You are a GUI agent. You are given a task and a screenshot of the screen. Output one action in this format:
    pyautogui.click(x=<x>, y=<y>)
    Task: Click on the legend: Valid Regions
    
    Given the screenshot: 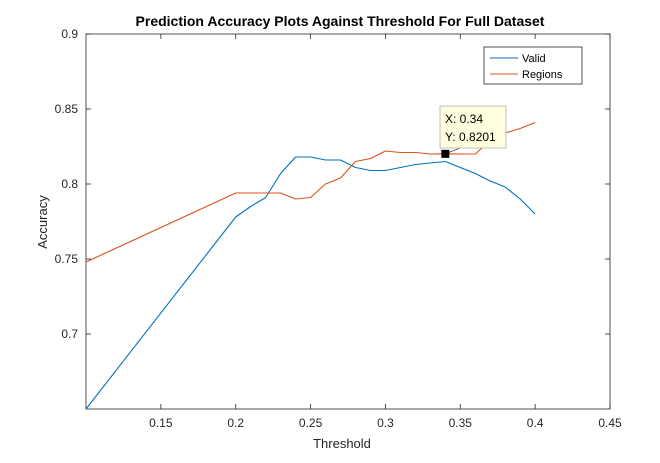 What is the action you would take?
    pyautogui.click(x=533, y=65)
    